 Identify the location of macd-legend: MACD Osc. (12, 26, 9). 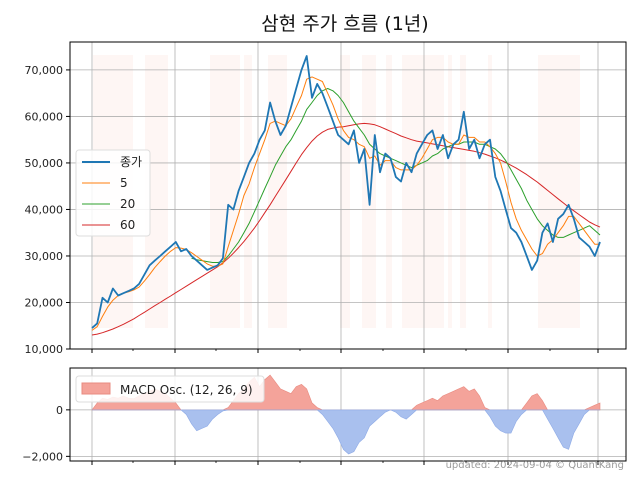
(170, 389).